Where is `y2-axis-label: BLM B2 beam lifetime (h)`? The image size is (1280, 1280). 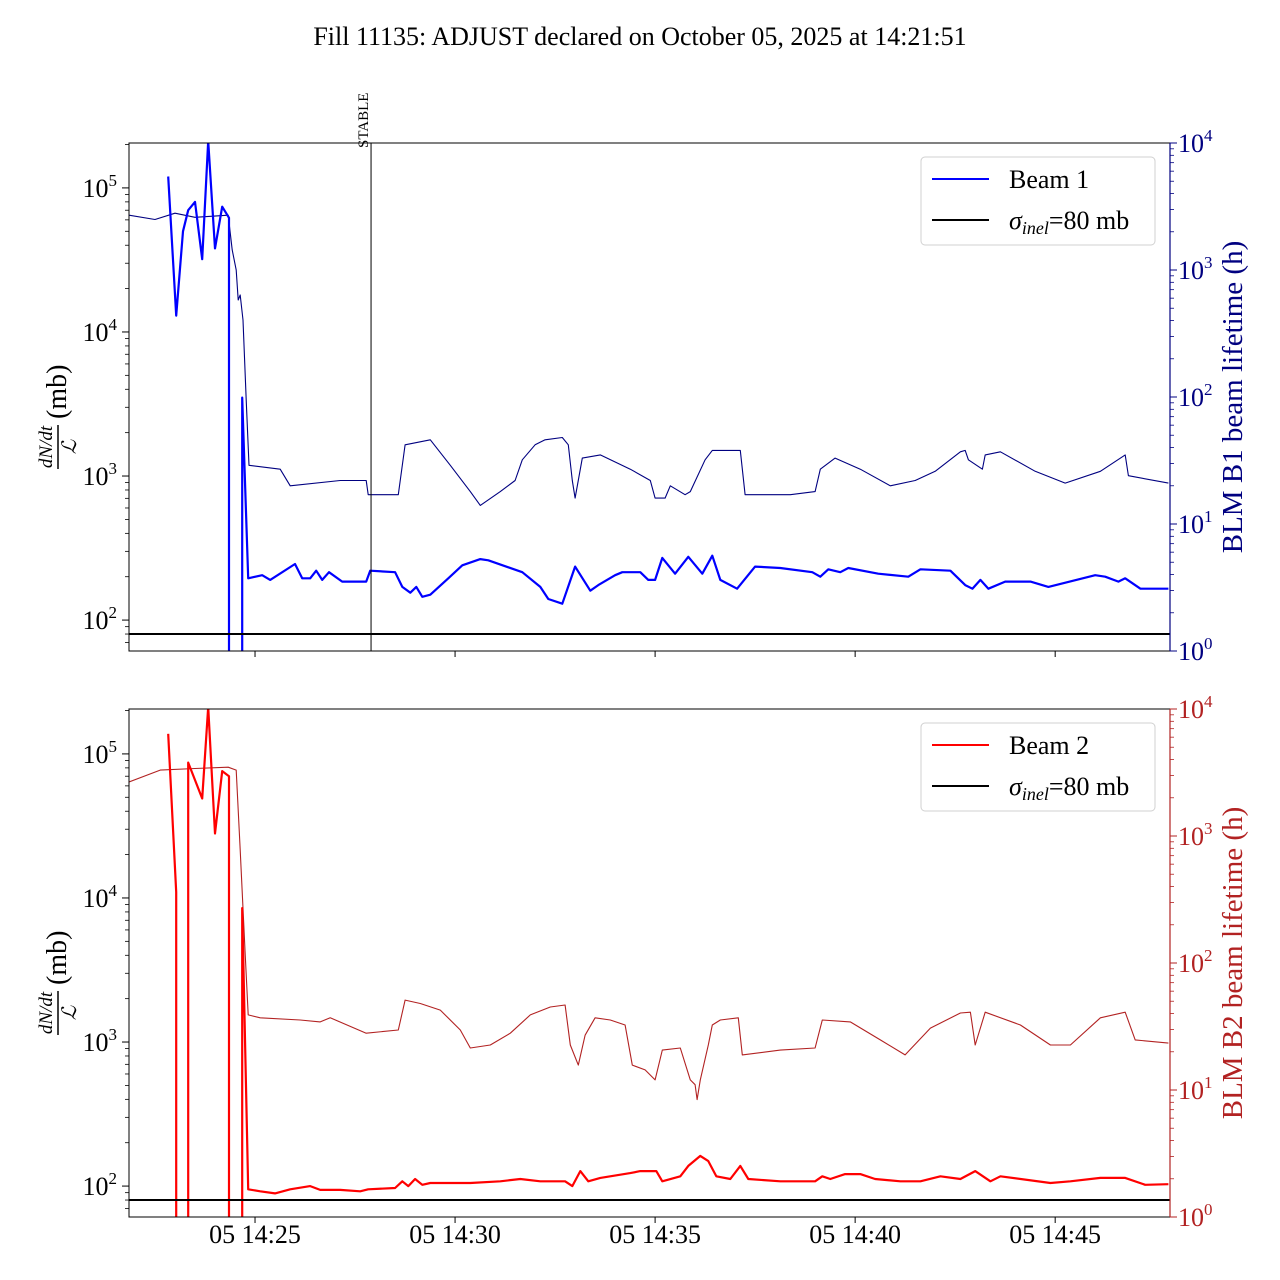
y2-axis-label: BLM B2 beam lifetime (h) is located at coordinates (1233, 963).